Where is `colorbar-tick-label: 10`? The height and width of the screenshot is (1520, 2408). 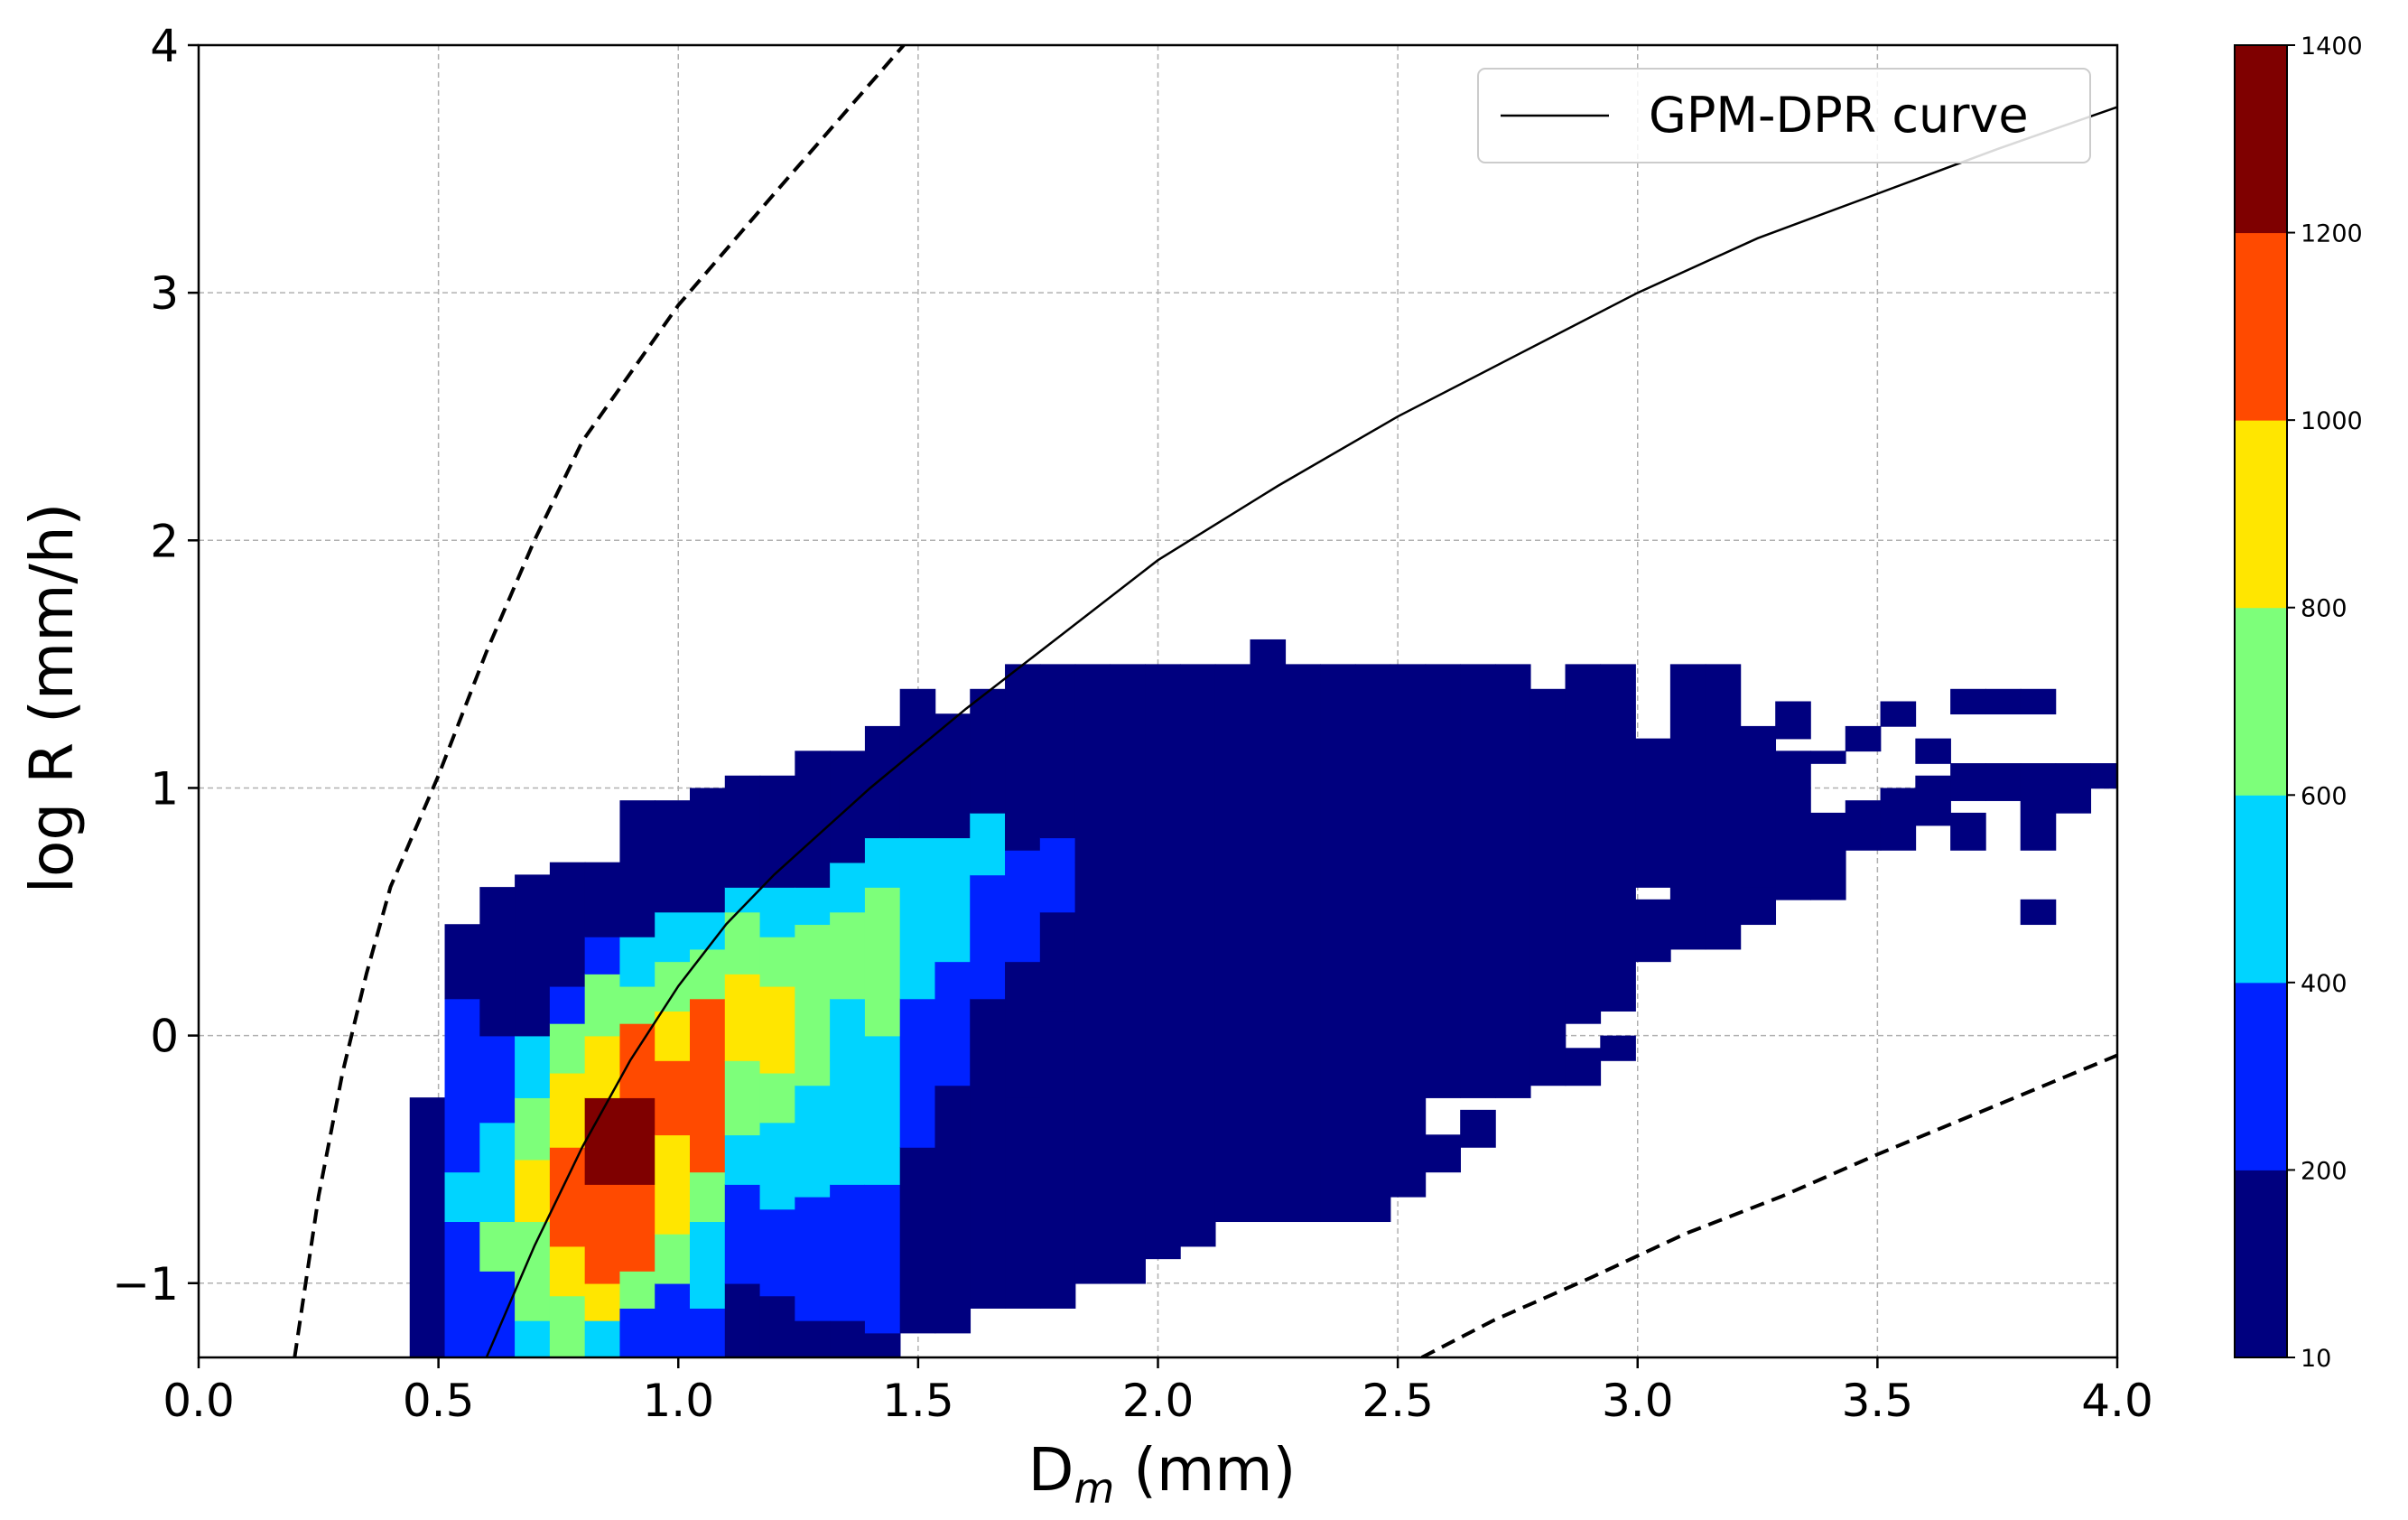
colorbar-tick-label: 10 is located at coordinates (2316, 1359).